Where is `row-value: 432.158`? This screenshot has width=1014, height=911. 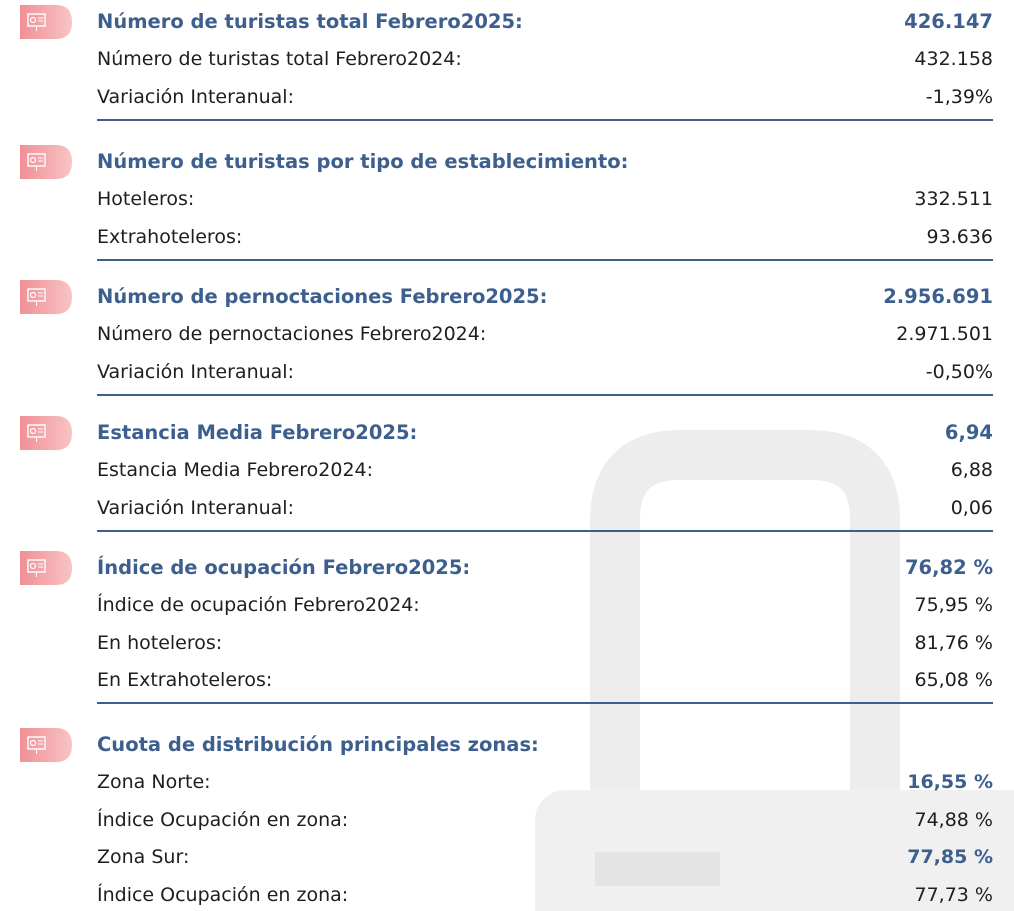
row-value: 432.158 is located at coordinates (953, 59).